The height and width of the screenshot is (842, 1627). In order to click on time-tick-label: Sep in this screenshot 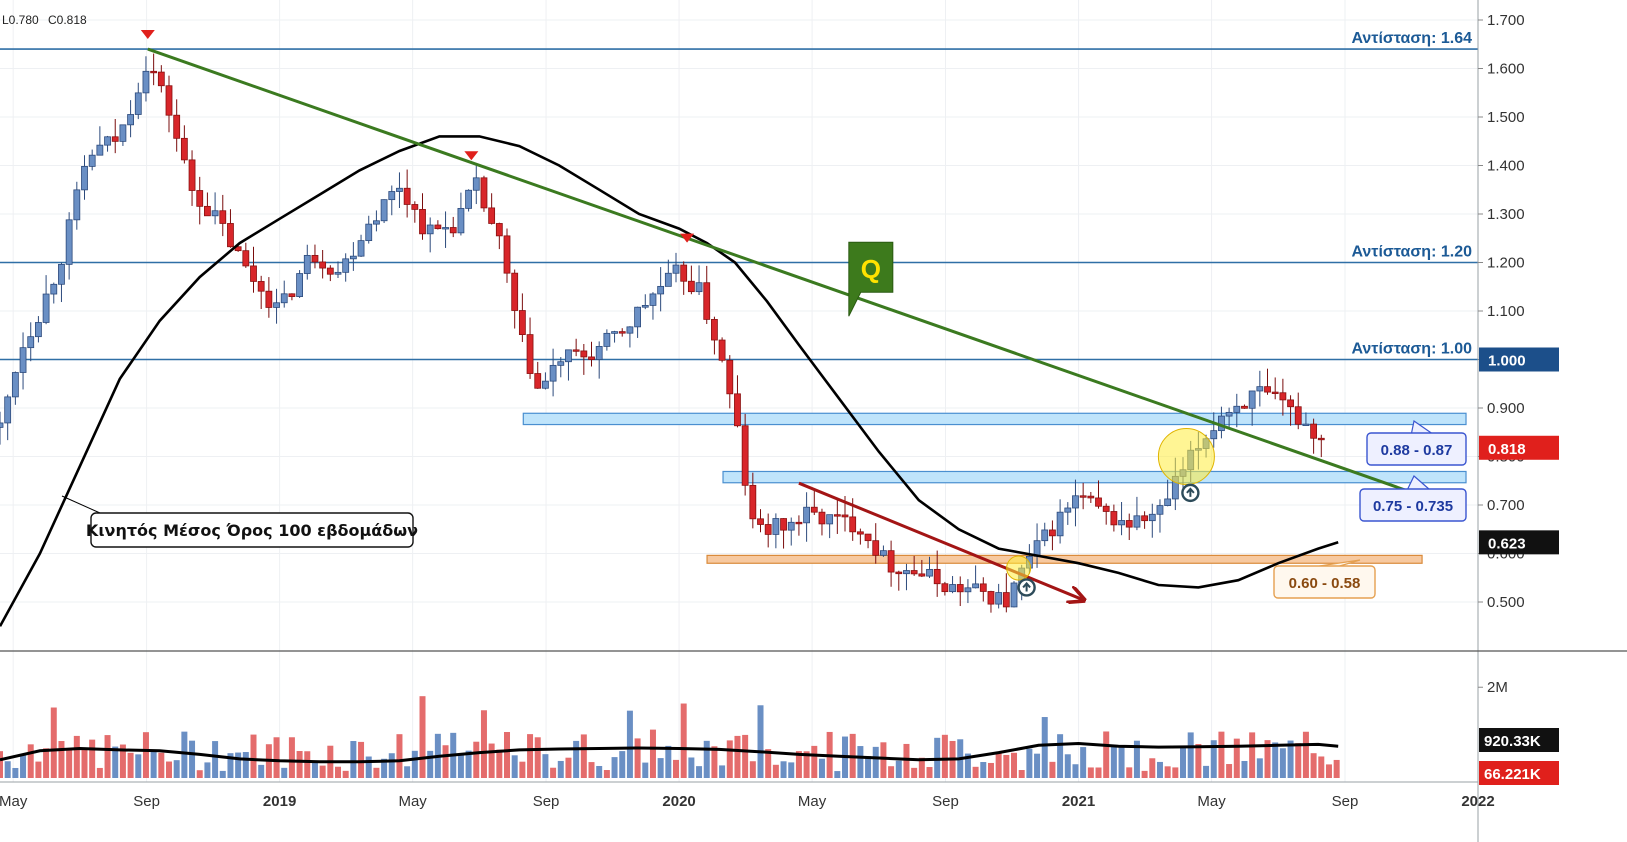, I will do `click(1345, 801)`.